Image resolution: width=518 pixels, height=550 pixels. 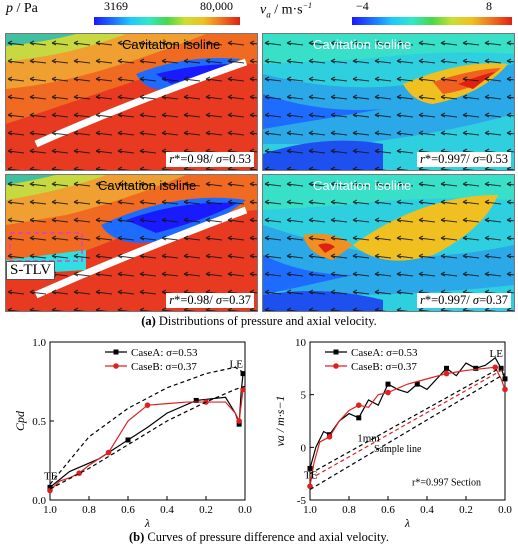 I want to click on section-label-3: r*=0.98/ σ=0.37, so click(x=210, y=300).